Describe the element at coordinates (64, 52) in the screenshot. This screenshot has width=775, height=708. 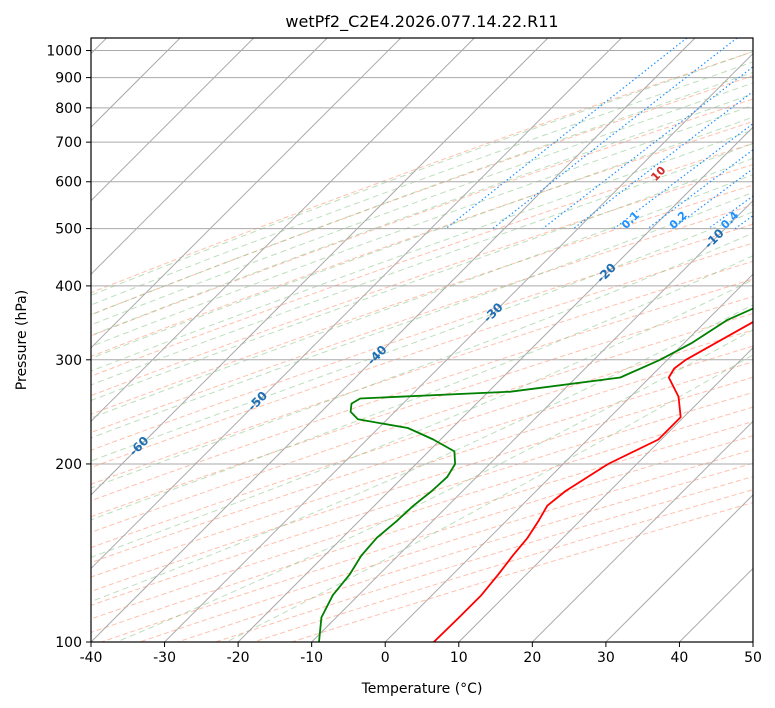
I see `y-tick-label: 1000` at that location.